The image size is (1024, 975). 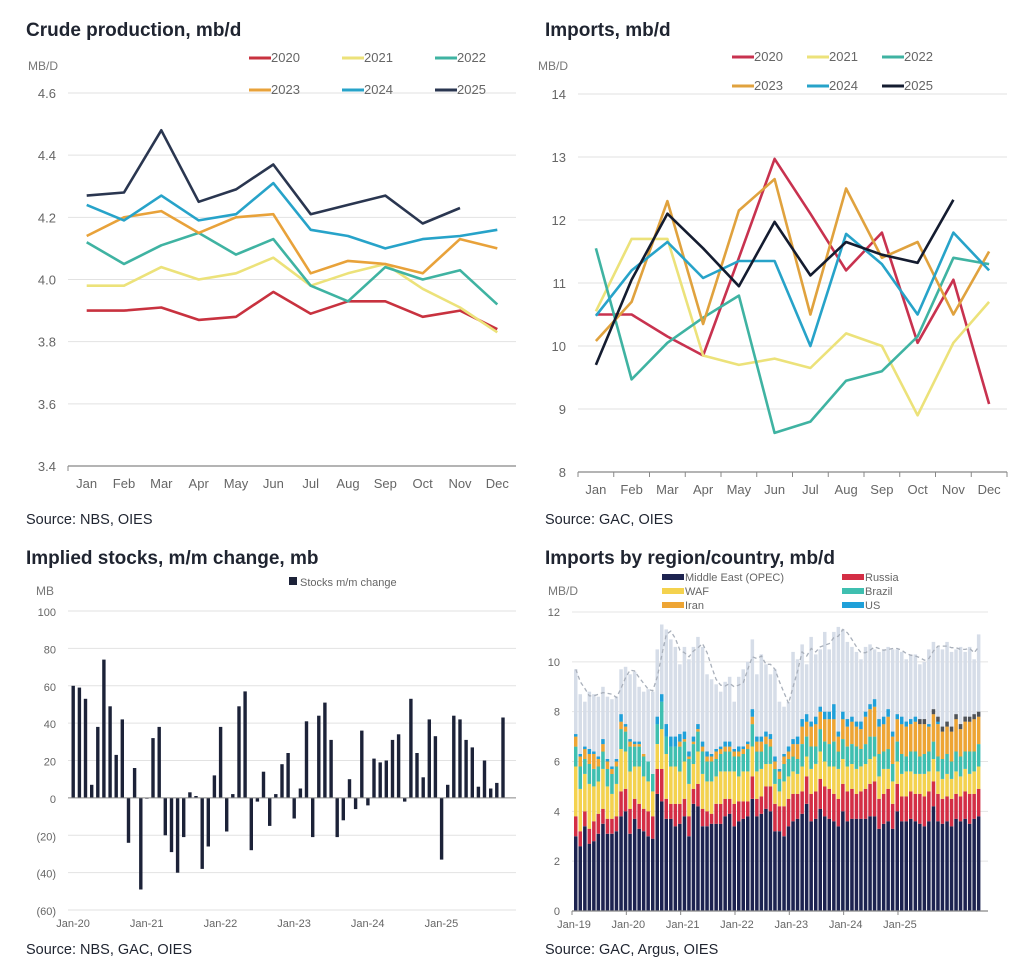 What do you see at coordinates (109, 950) in the screenshot?
I see `stocks-chart-source: Source: NBS, GAC, OIES` at bounding box center [109, 950].